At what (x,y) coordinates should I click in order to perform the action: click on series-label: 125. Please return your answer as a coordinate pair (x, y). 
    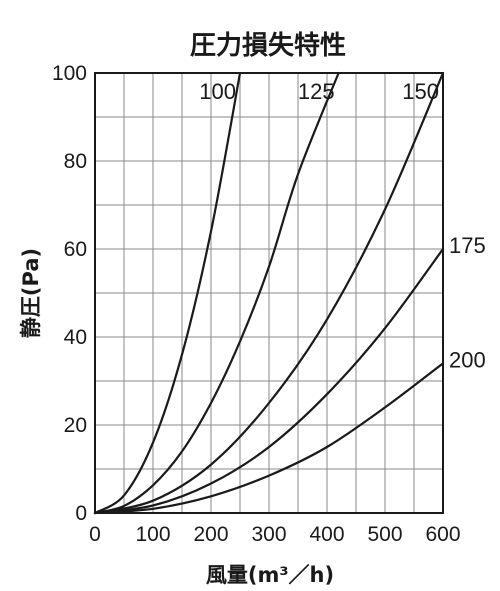
    Looking at the image, I should click on (316, 91).